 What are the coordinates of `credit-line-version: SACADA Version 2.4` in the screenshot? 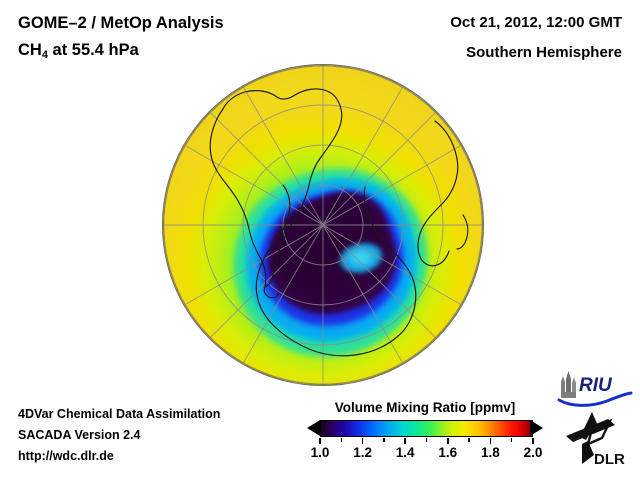 It's located at (79, 435).